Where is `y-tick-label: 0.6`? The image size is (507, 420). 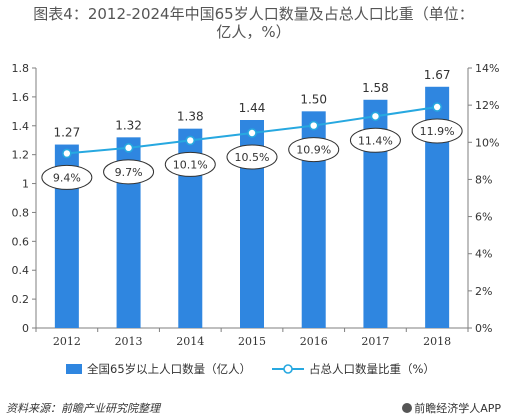 y-tick-label: 0.6 is located at coordinates (21, 241).